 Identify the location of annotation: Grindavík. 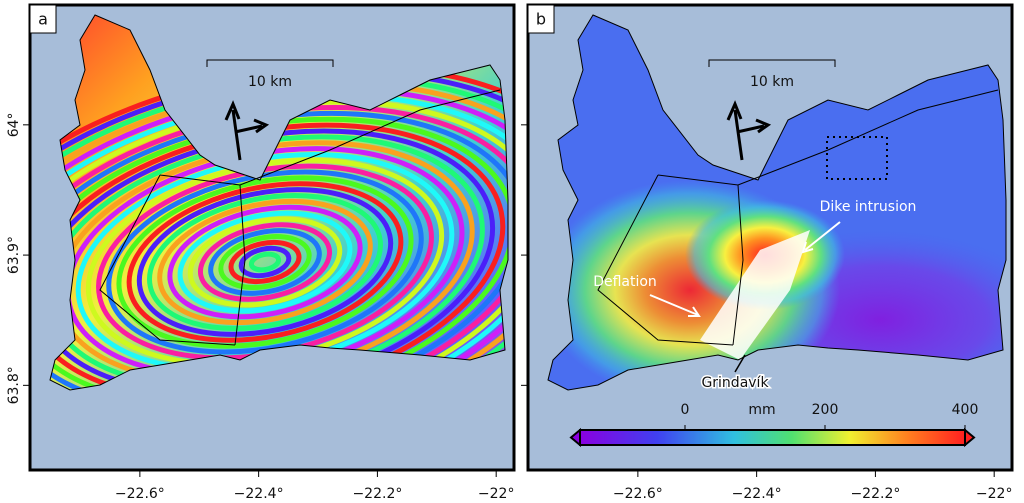
(735, 383).